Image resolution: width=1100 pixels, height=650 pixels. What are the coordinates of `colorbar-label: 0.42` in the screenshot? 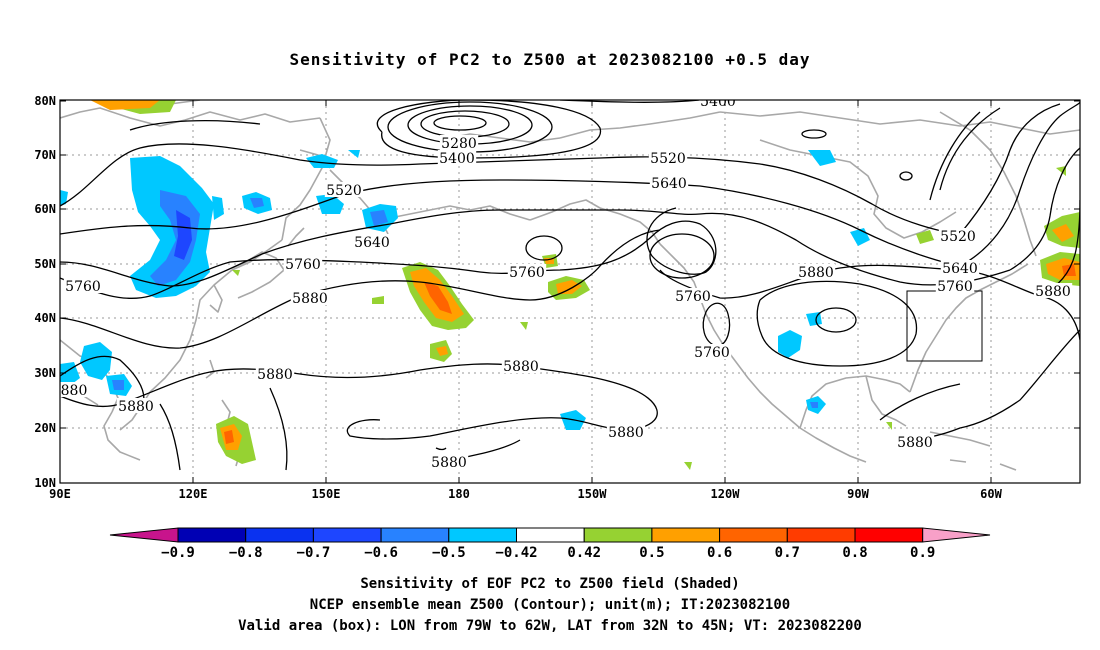 It's located at (584, 553).